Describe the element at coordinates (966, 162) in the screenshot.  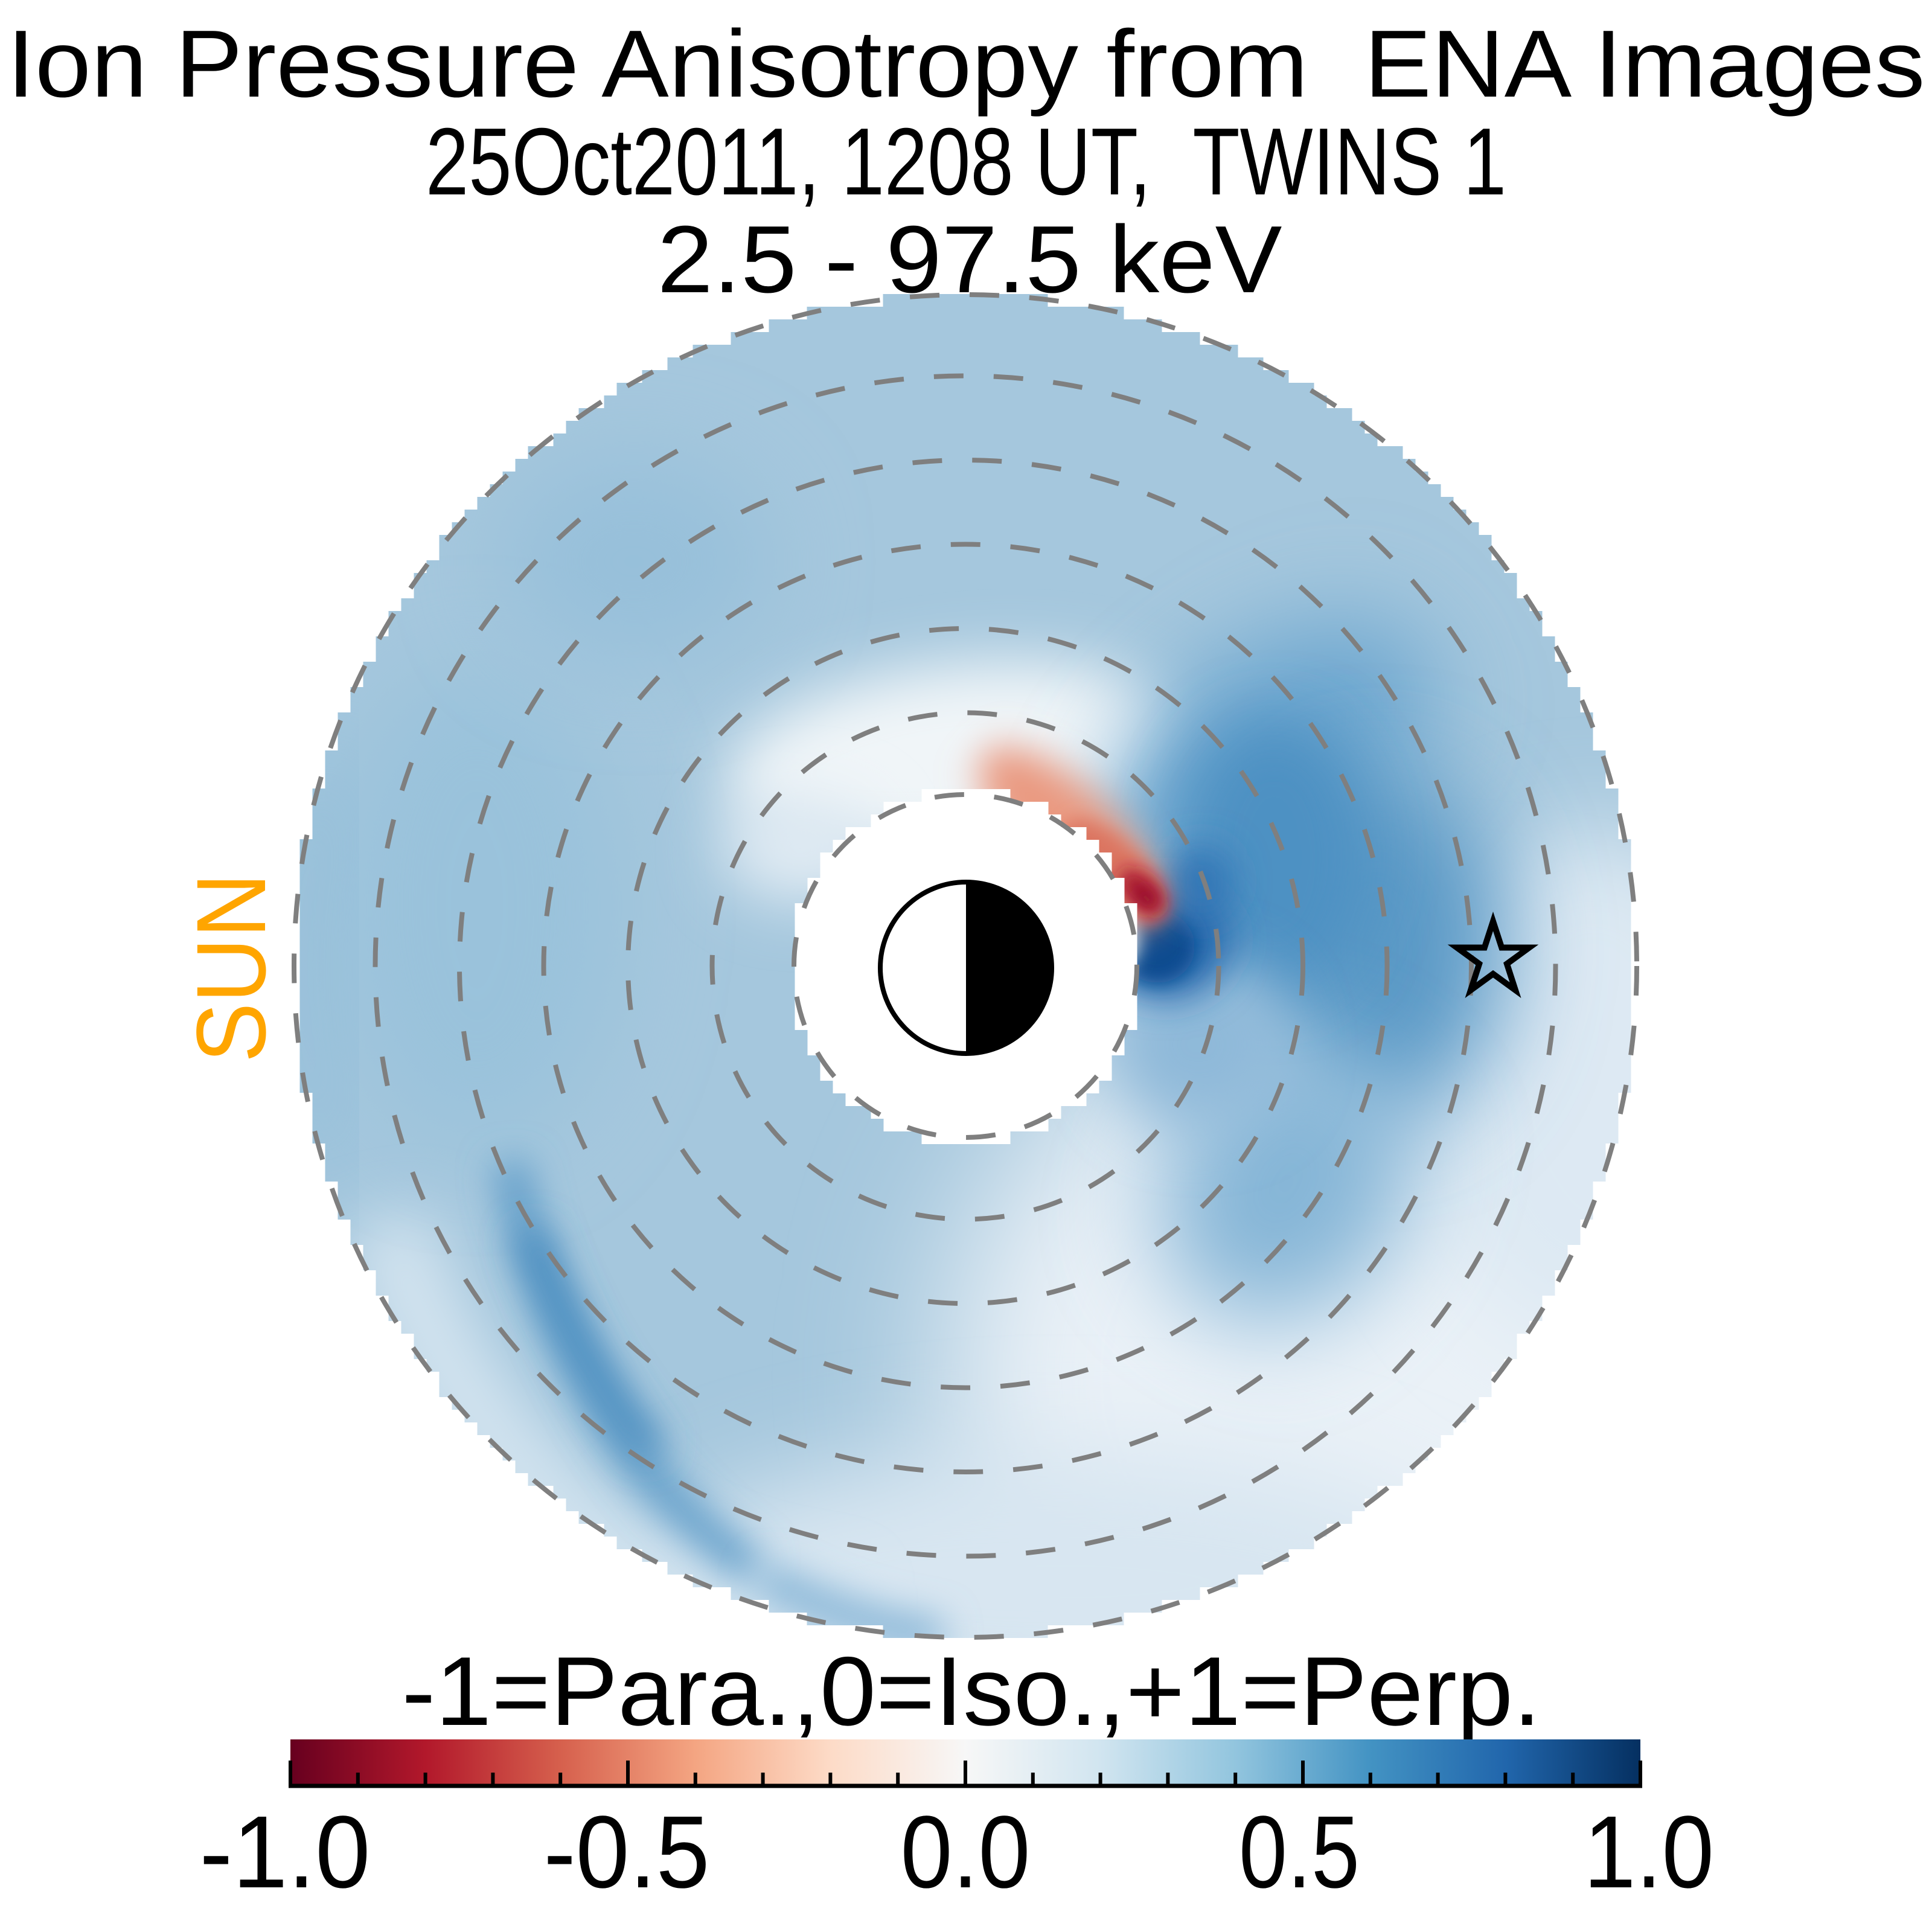
I see `svg-text: 25Oct2011, 1208 UT, TWINS 1` at that location.